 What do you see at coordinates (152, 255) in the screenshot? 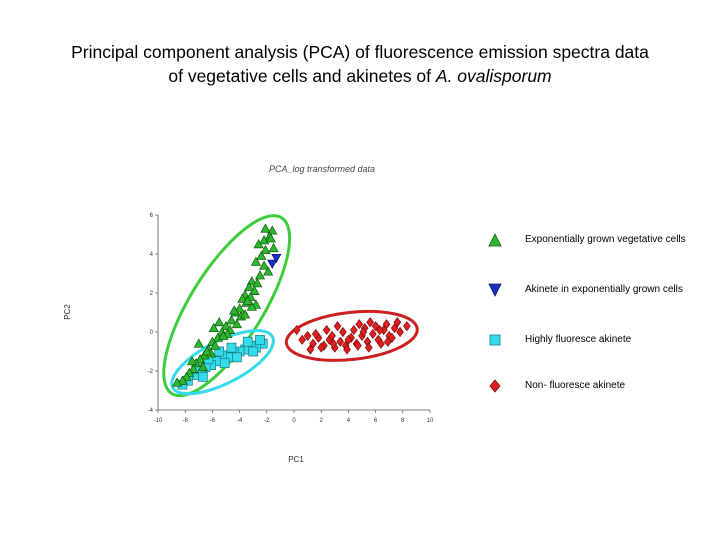
I see `y-tick-label: 4` at bounding box center [152, 255].